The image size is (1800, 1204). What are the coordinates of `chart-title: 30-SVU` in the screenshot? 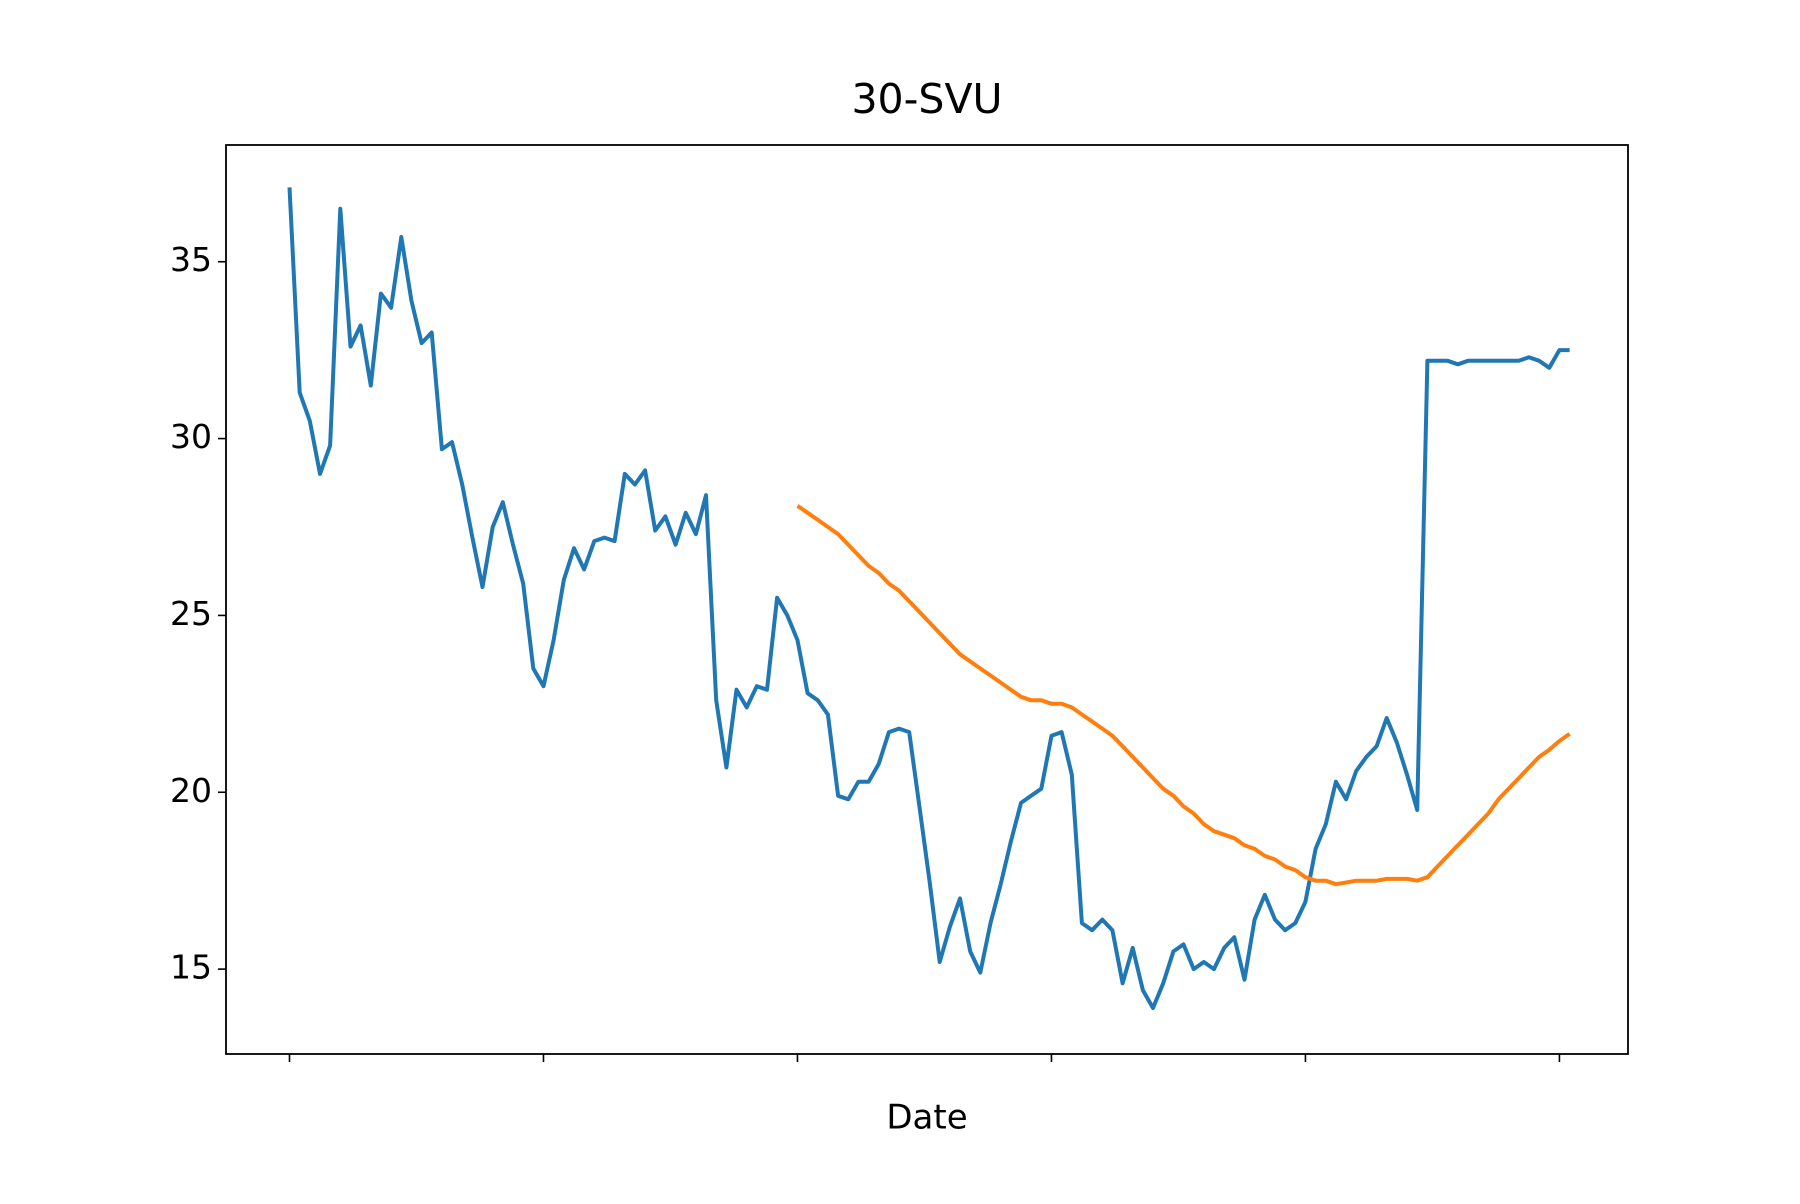 It's located at (926, 99).